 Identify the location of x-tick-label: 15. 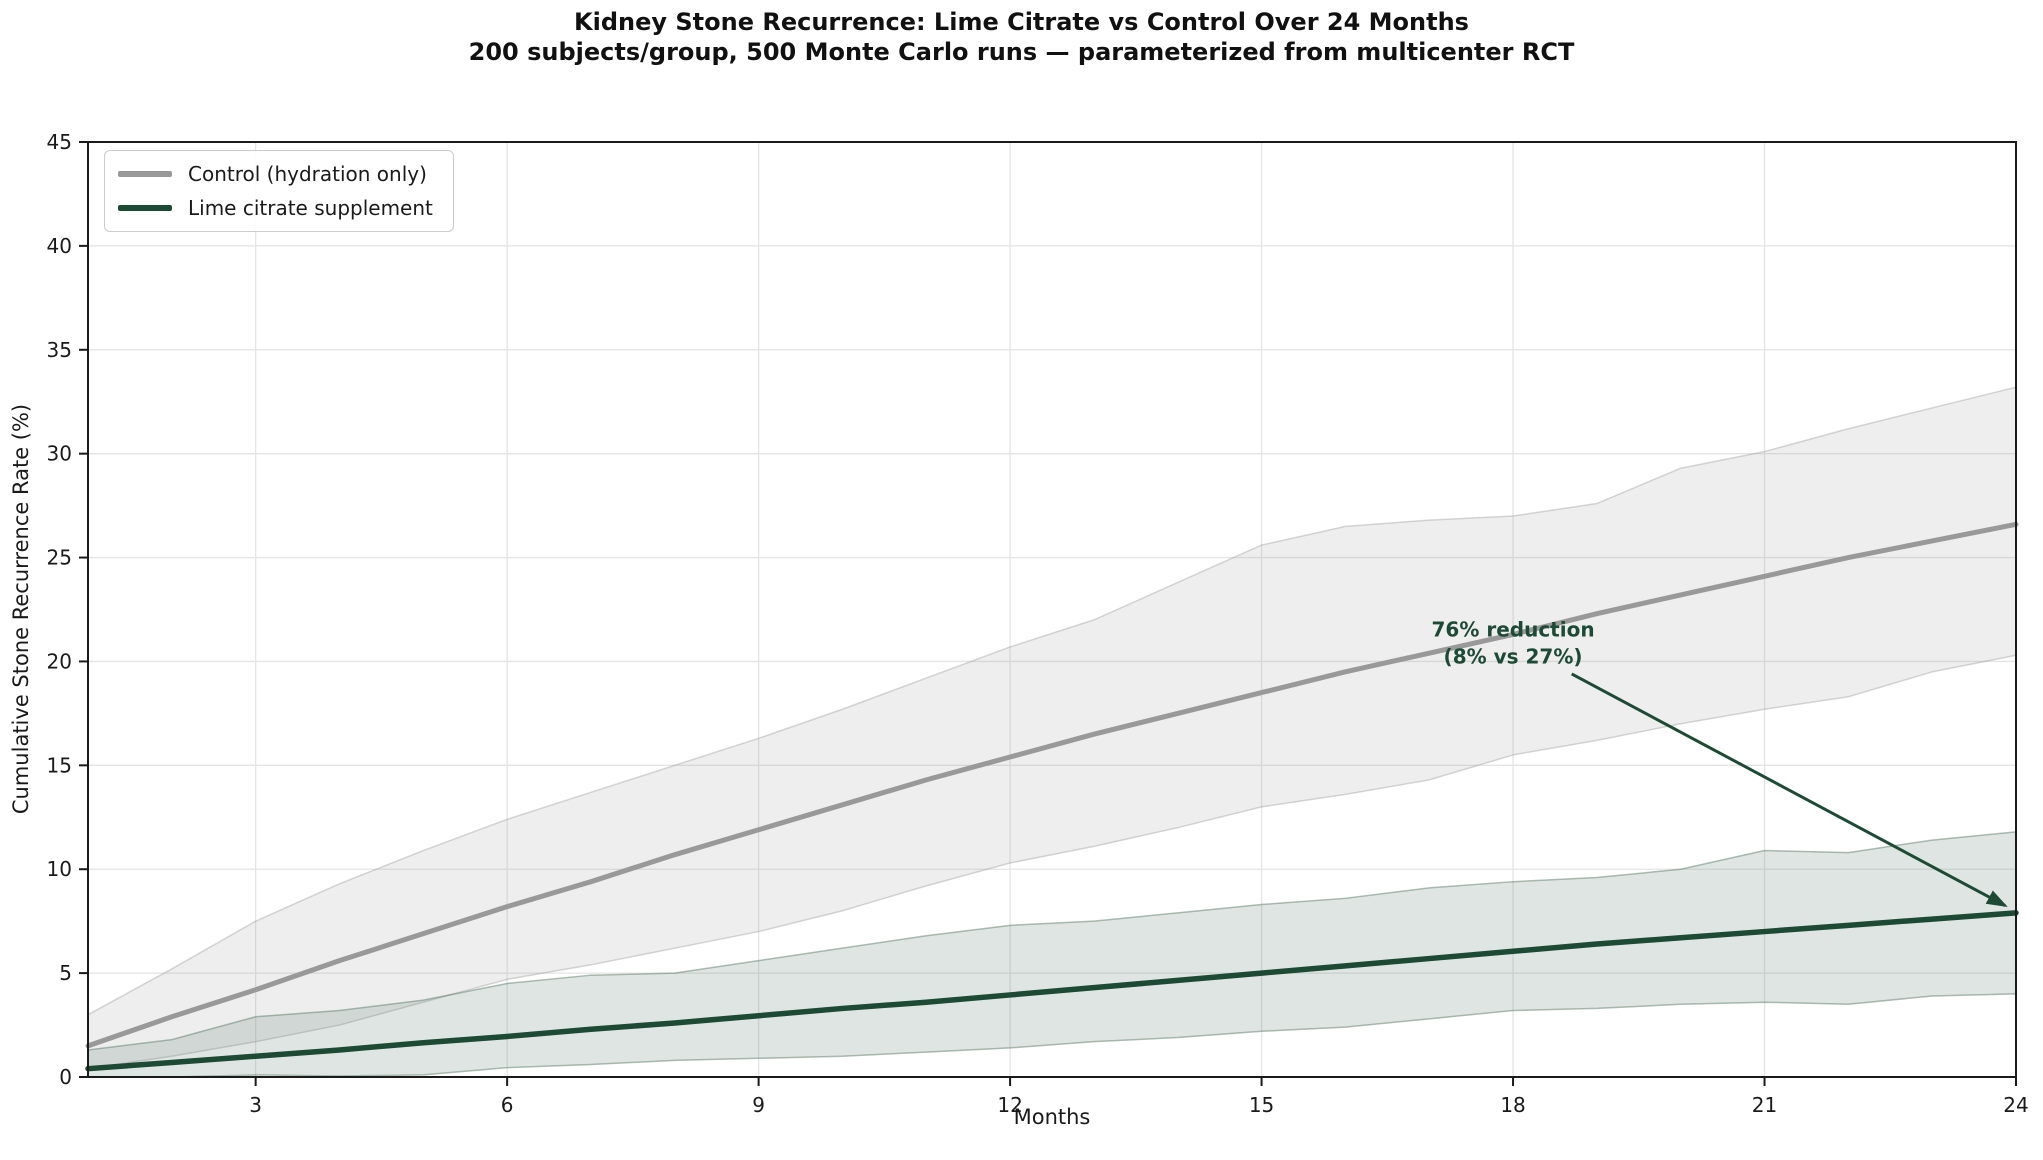
(1261, 1105).